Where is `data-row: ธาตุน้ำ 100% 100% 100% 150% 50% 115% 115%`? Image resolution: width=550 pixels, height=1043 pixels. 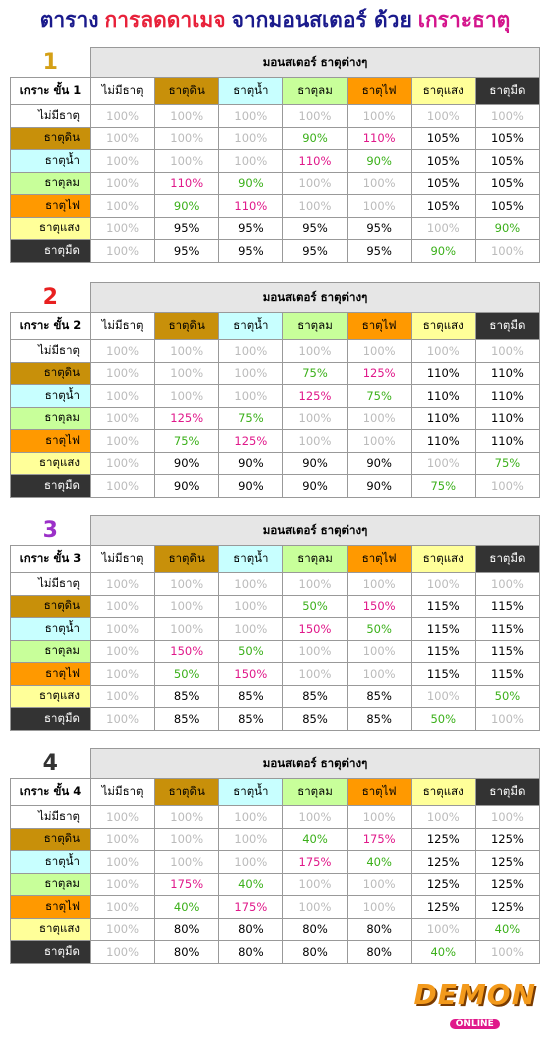
data-row: ธาตุน้ำ 100% 100% 100% 150% 50% 115% 115% is located at coordinates (275, 629).